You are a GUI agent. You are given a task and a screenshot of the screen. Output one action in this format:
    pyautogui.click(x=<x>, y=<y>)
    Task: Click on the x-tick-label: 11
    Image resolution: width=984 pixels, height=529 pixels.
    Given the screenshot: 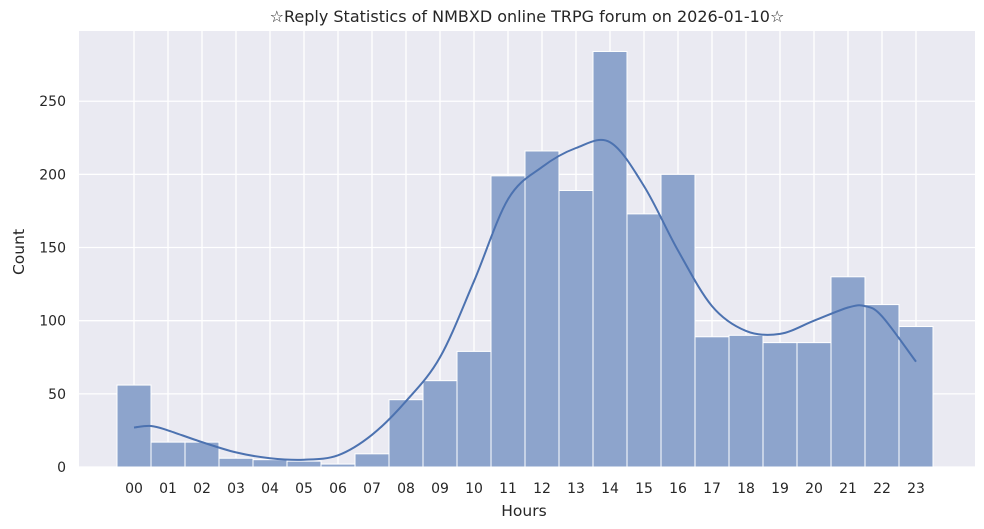 What is the action you would take?
    pyautogui.click(x=508, y=489)
    